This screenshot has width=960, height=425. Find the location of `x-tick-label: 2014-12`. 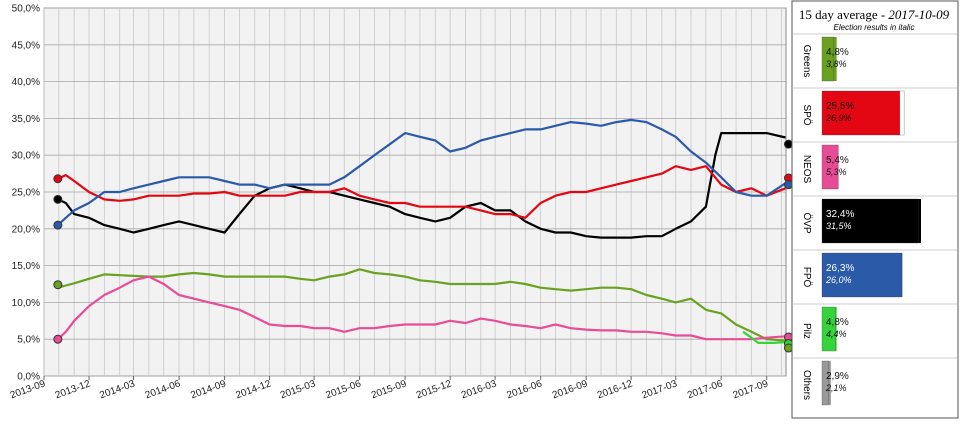

x-tick-label: 2014-12 is located at coordinates (253, 389).